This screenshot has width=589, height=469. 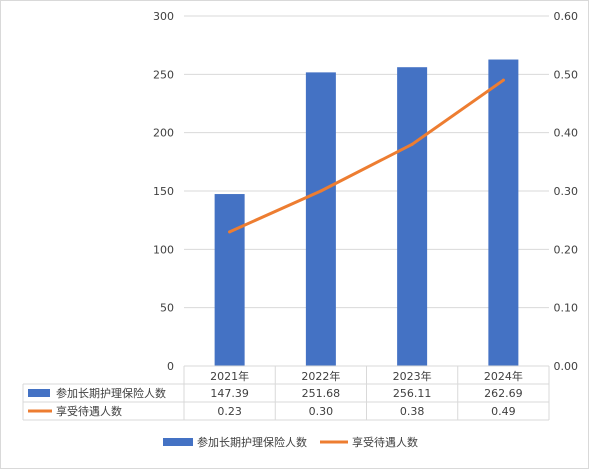 What do you see at coordinates (566, 249) in the screenshot?
I see `y-right-tick-label: 0.20` at bounding box center [566, 249].